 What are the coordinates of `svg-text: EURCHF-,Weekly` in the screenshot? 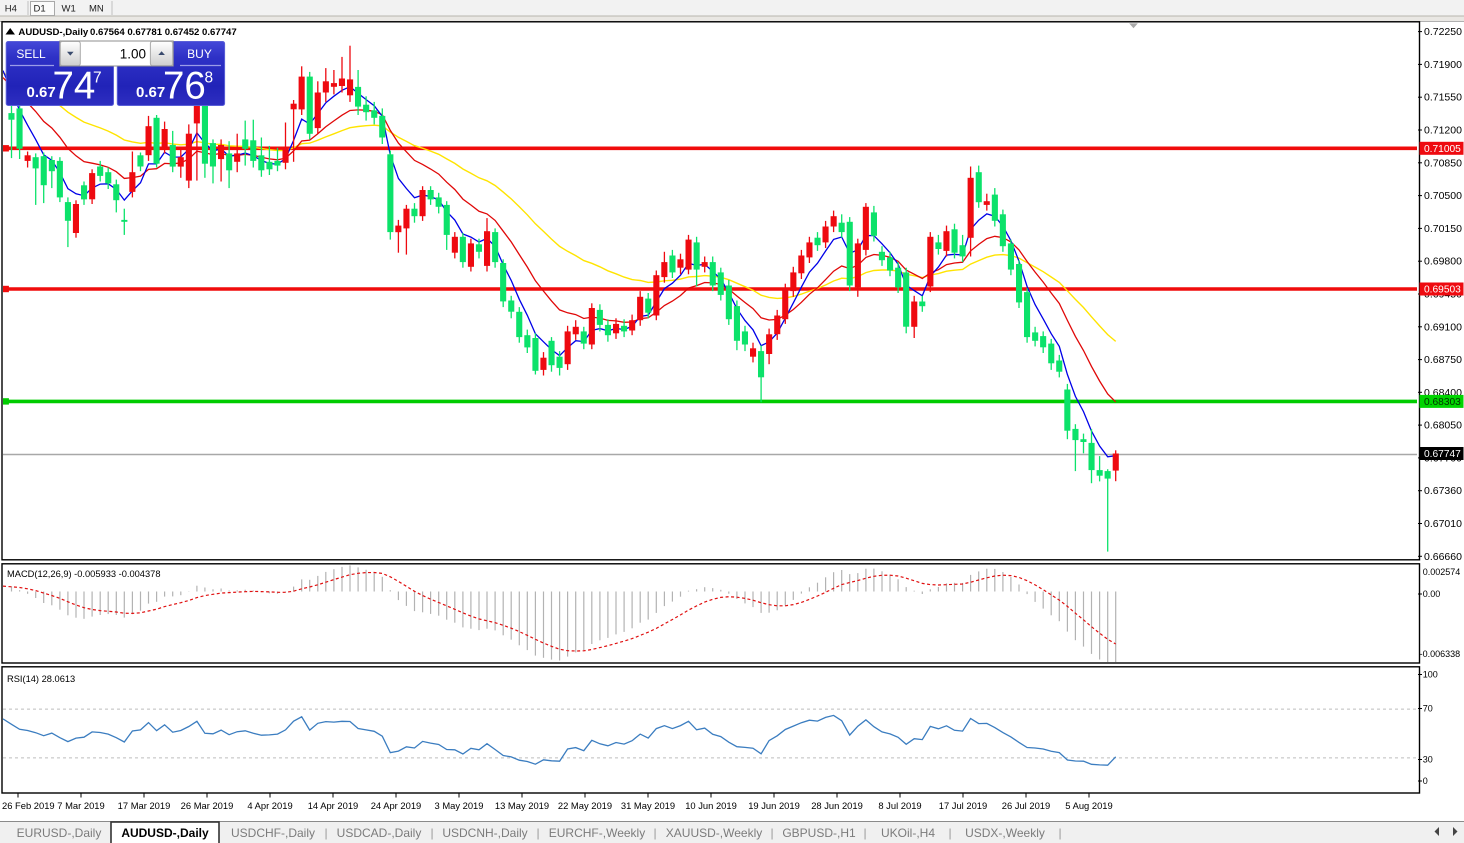 It's located at (597, 833).